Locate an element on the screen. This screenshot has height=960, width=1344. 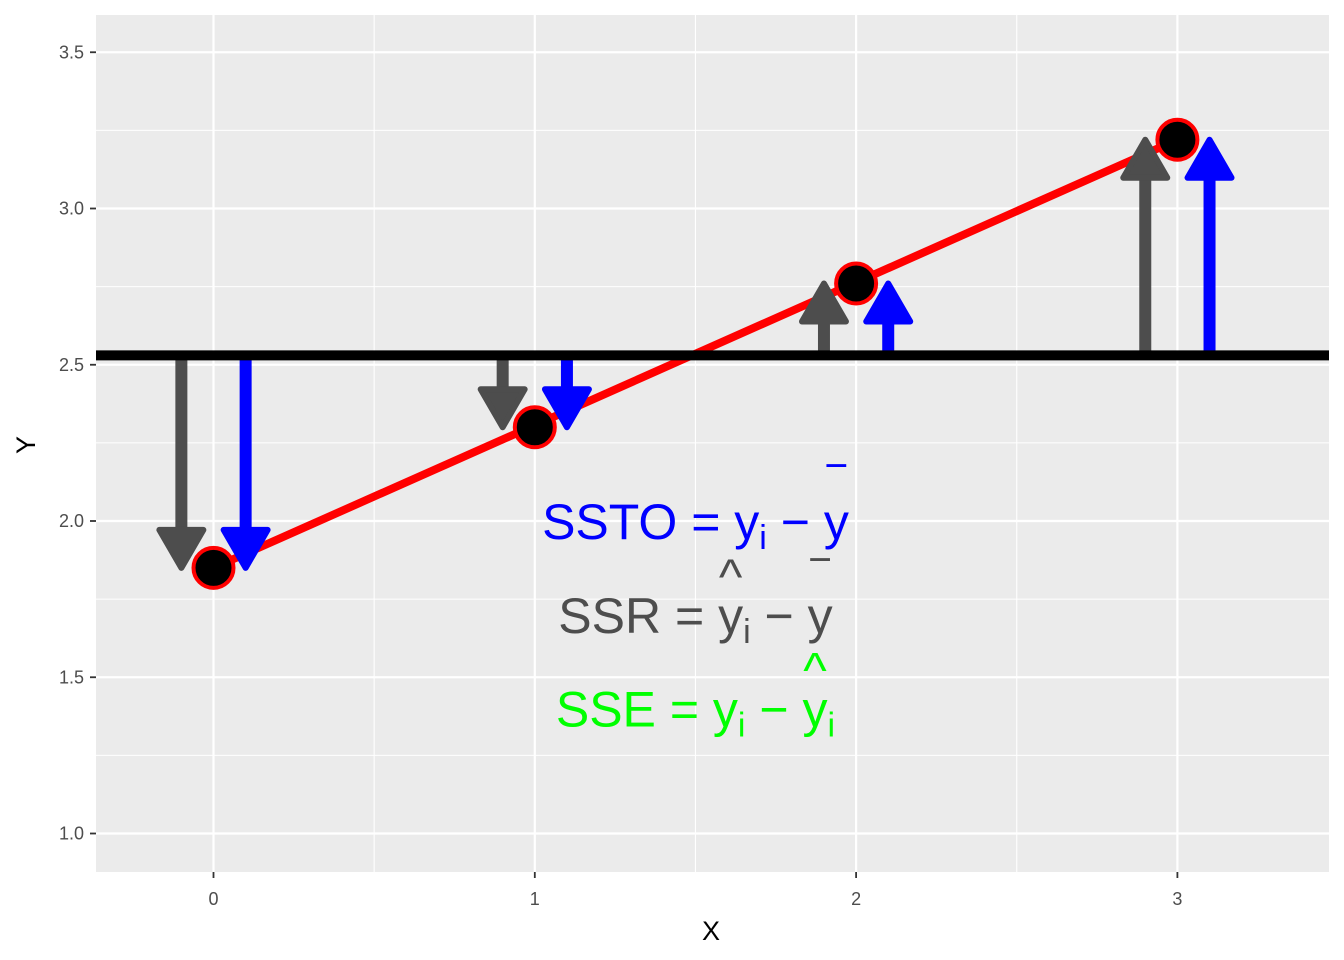
ssto-formula-text: SSTO = yi − y is located at coordinates (695, 525).